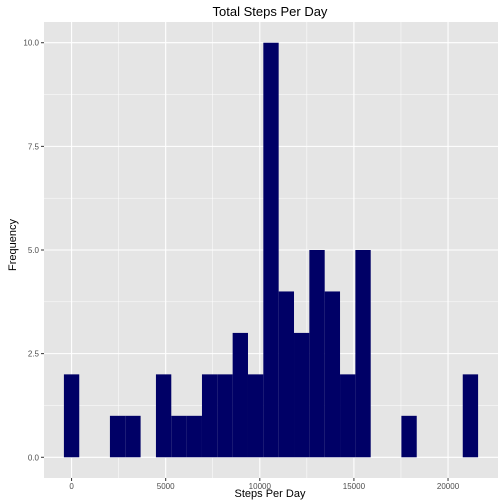 The height and width of the screenshot is (504, 504). I want to click on y-tick-label: 10.0, so click(31, 43).